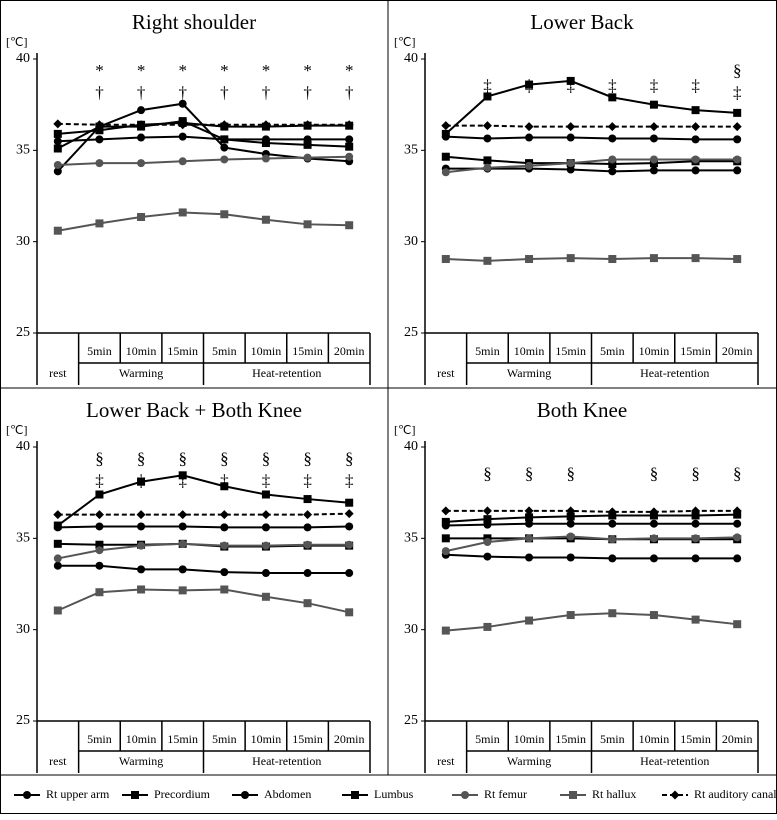 The image size is (777, 820). I want to click on legend-label: Lumbus, so click(394, 794).